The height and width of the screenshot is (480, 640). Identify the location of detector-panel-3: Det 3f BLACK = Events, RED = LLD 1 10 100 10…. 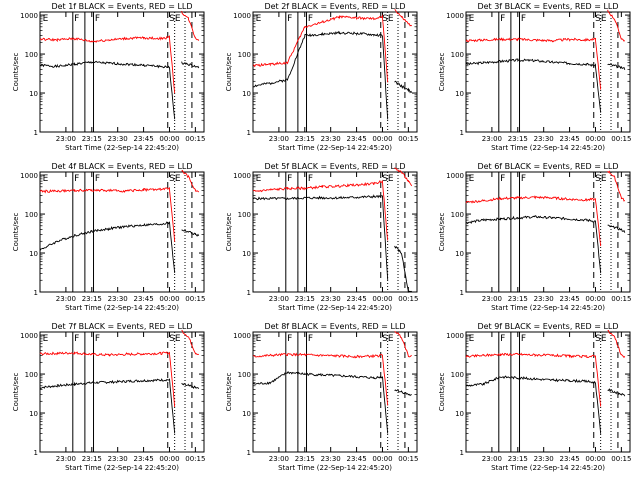
(534, 77).